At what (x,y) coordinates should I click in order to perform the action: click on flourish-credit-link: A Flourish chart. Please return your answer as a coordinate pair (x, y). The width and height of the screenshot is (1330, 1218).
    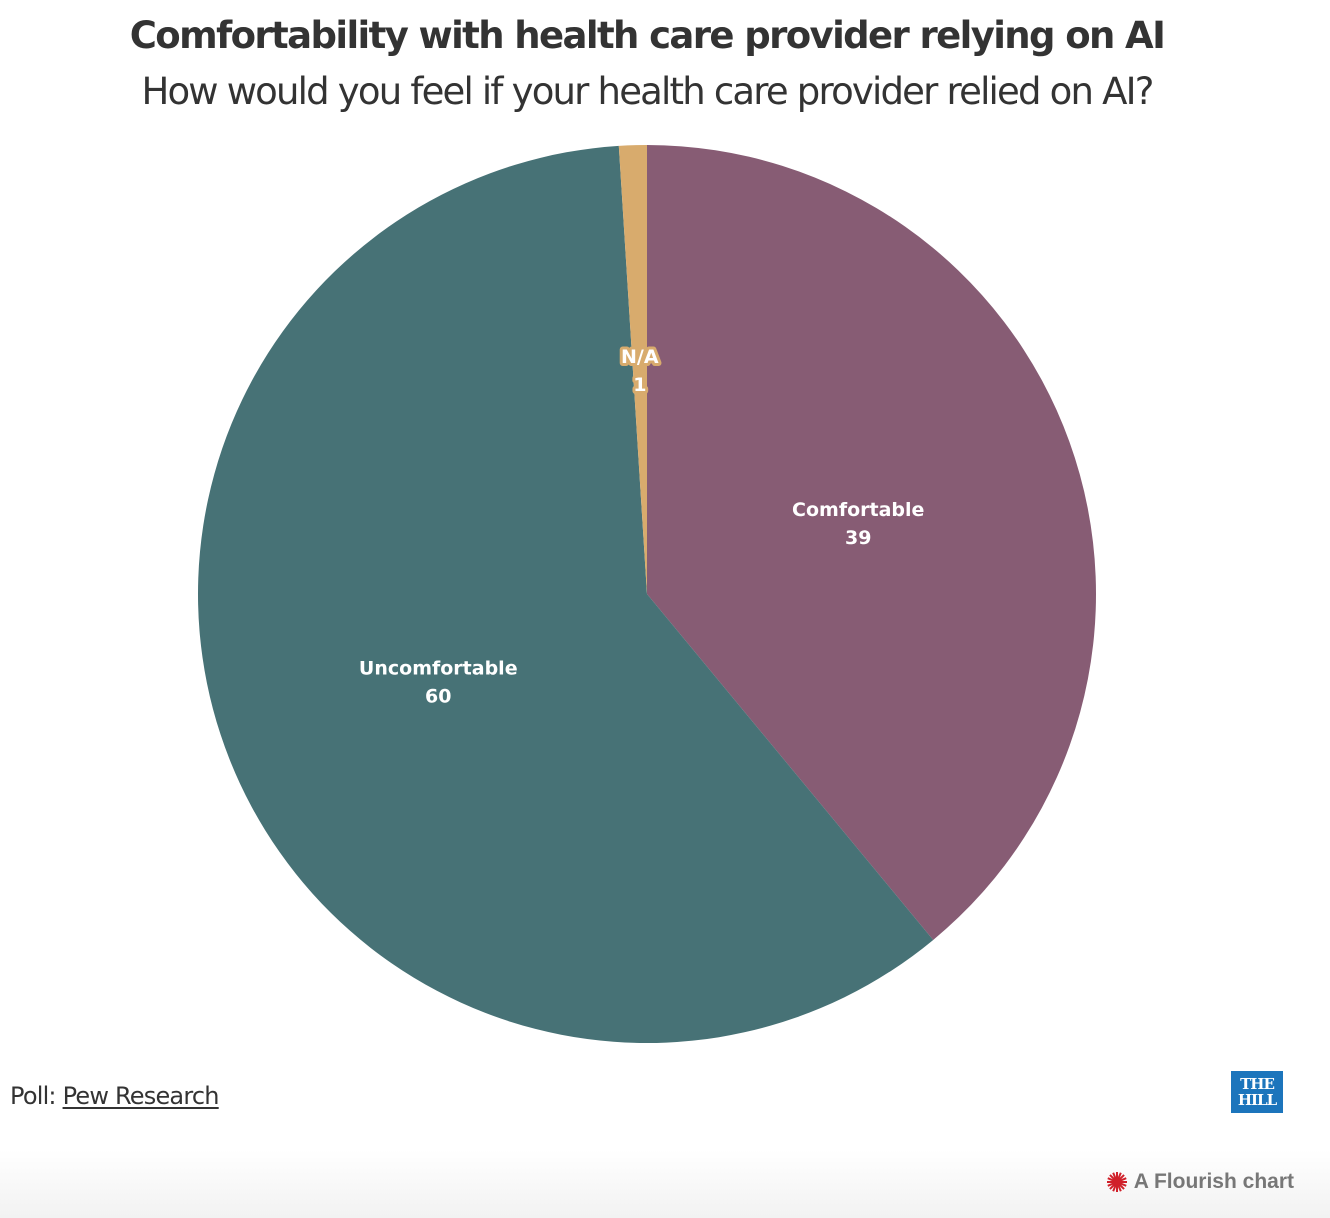
    Looking at the image, I should click on (1200, 1182).